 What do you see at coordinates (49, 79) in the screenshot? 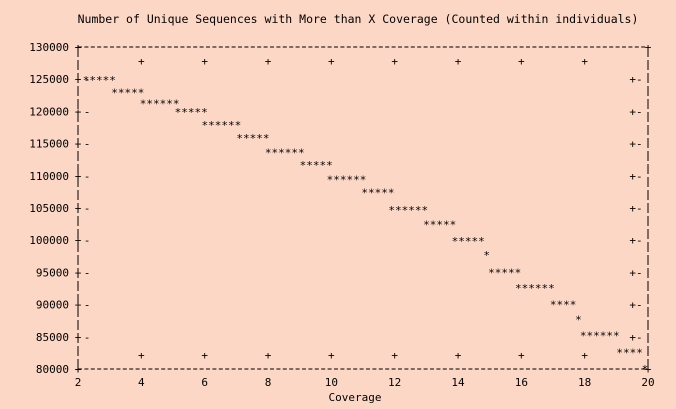
I see `y-tick-label: 125000` at bounding box center [49, 79].